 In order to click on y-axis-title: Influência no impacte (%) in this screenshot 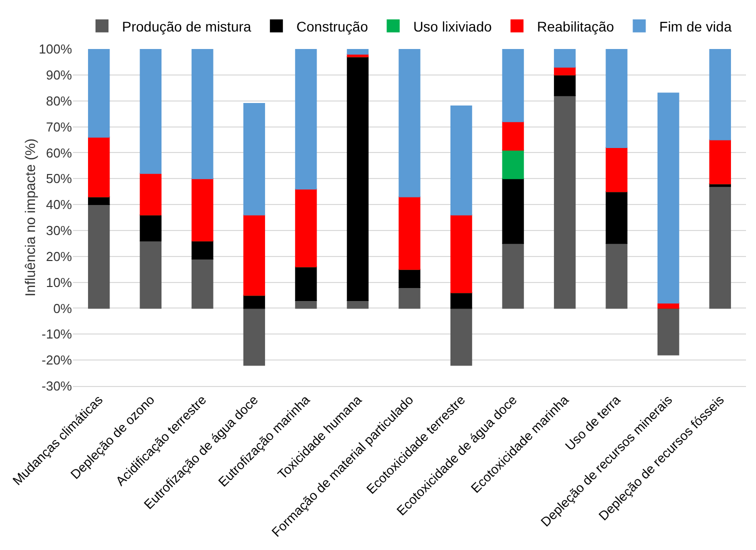, I will do `click(30, 217)`.